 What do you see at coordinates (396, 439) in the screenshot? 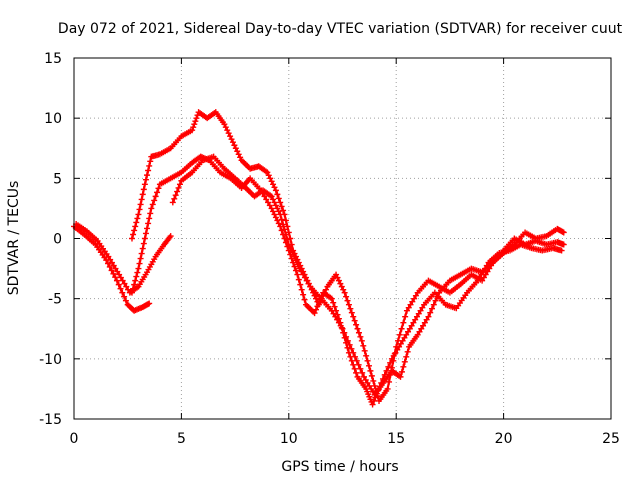
I see `x-tick-label: 15` at bounding box center [396, 439].